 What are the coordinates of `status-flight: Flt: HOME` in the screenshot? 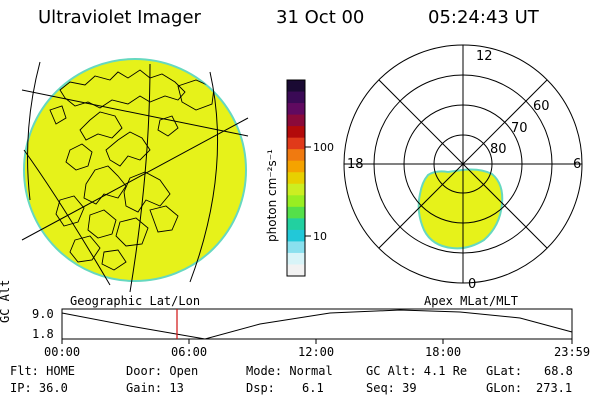 It's located at (43, 371).